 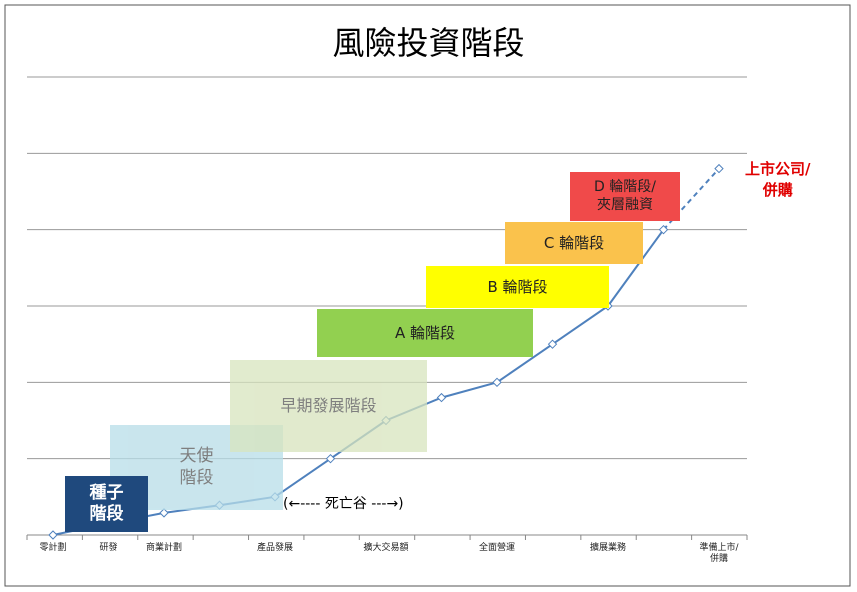 I want to click on stage-box: D 輪階段/ 夾層融資, so click(x=625, y=196).